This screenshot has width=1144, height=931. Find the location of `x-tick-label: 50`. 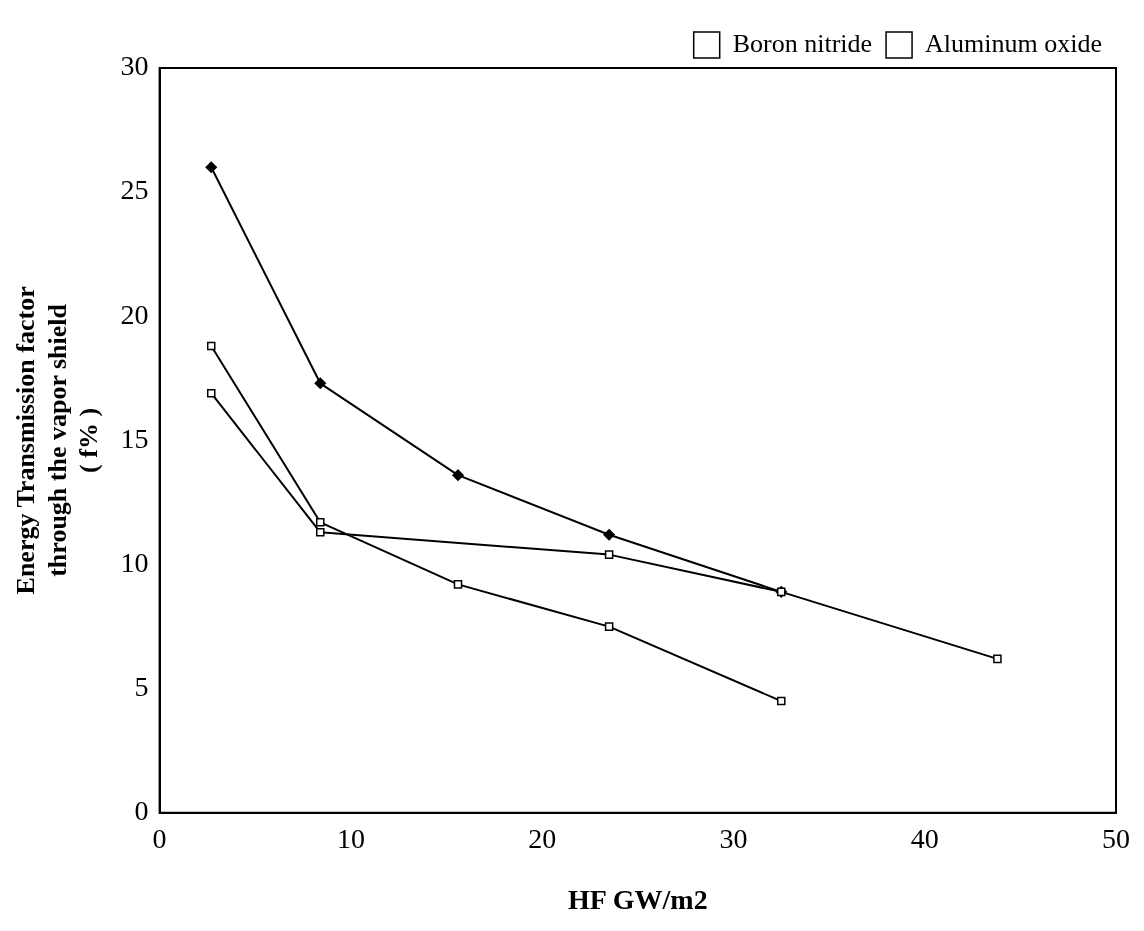

x-tick-label: 50 is located at coordinates (1116, 838).